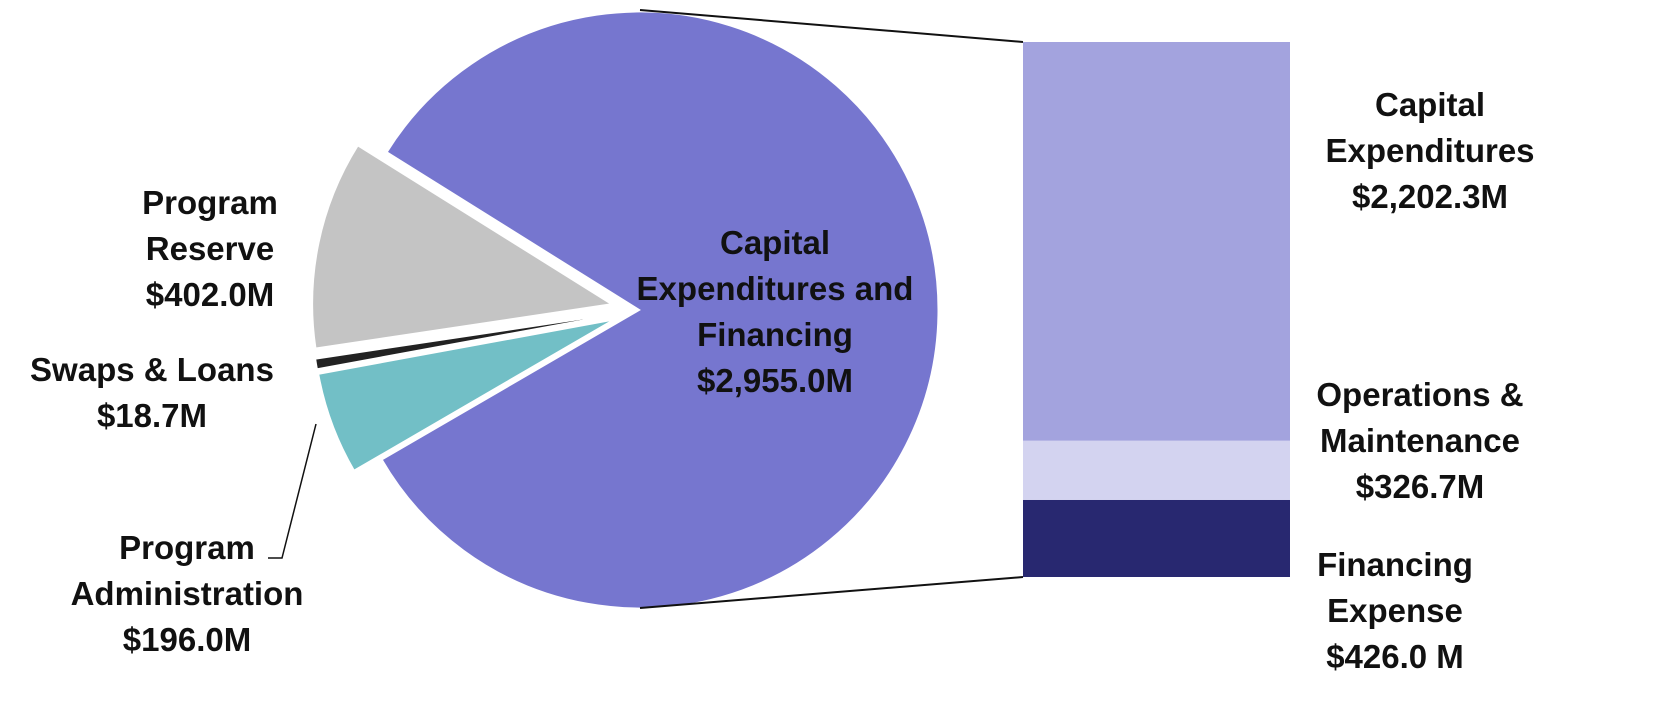 This screenshot has width=1659, height=716. Describe the element at coordinates (1420, 486) in the screenshot. I see `value-label: $326.7M` at that location.